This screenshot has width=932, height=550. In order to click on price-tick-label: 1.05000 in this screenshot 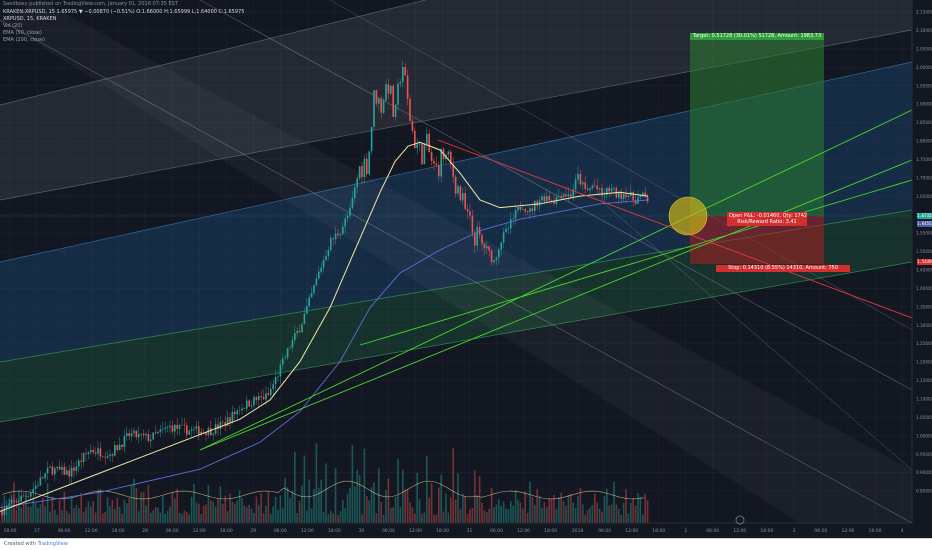, I will do `click(924, 417)`.